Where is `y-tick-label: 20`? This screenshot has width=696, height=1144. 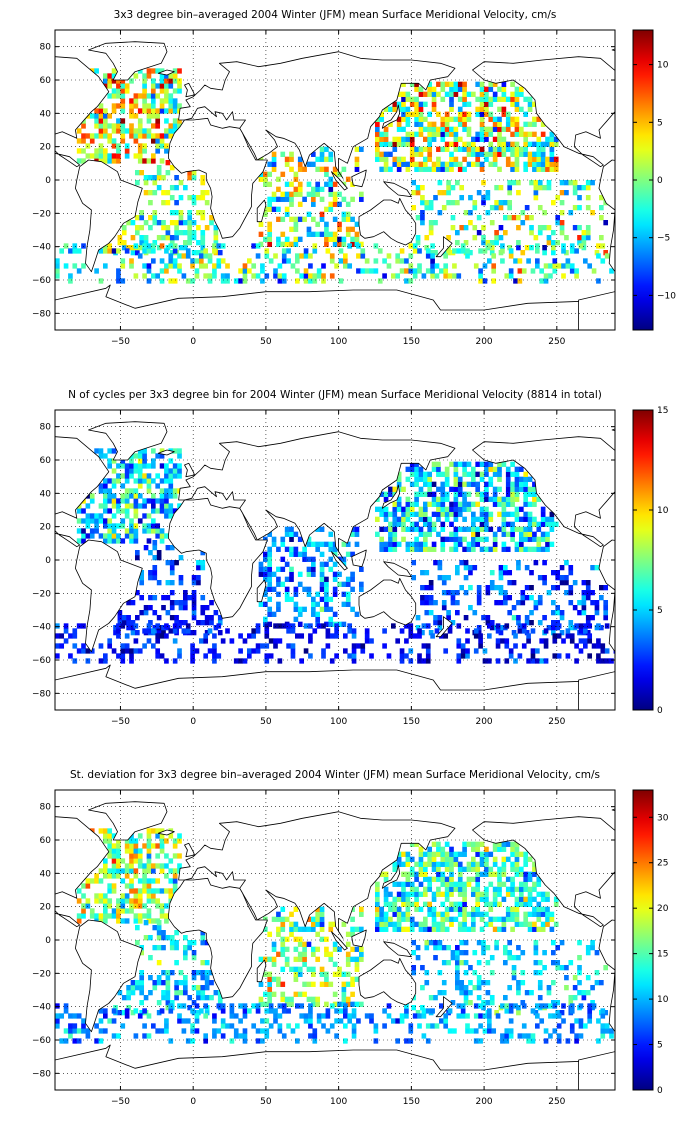 y-tick-label: 20 is located at coordinates (46, 528).